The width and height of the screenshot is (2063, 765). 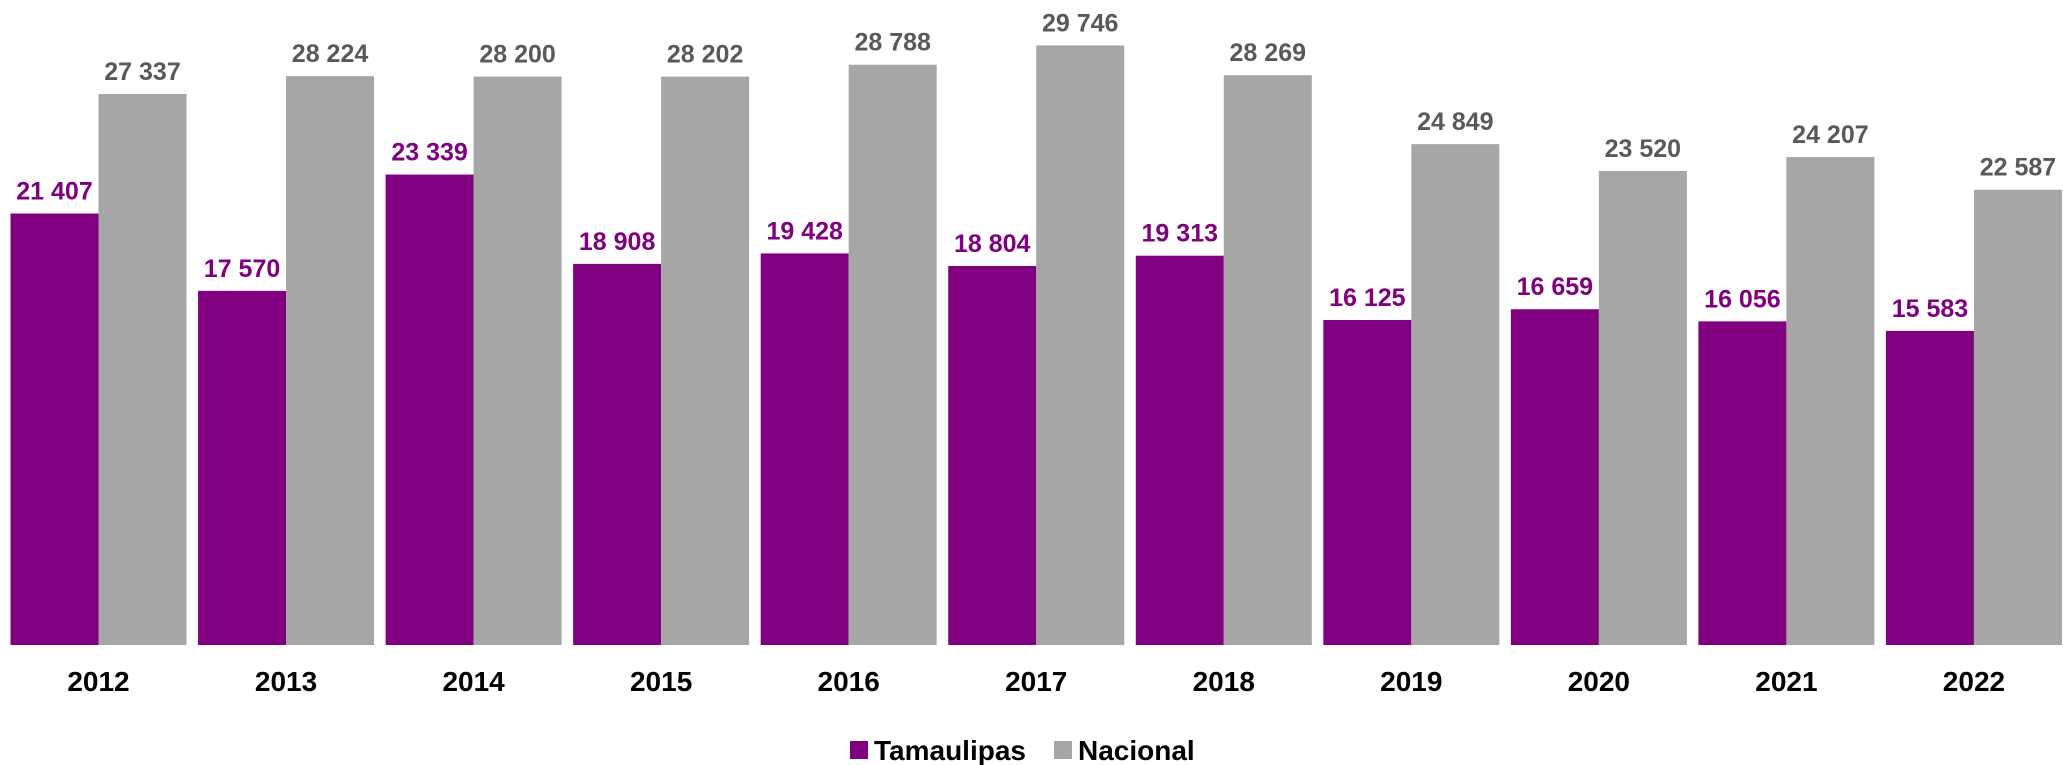 I want to click on value-label: 22 587, so click(x=2018, y=168).